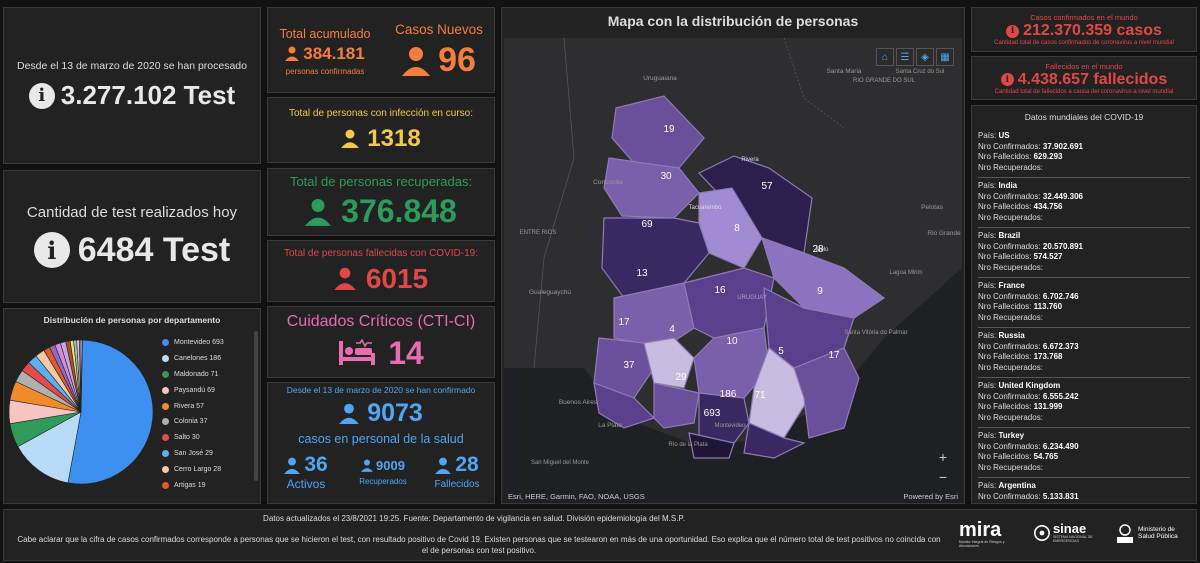 The image size is (1200, 563). I want to click on map-region-label: 16, so click(720, 290).